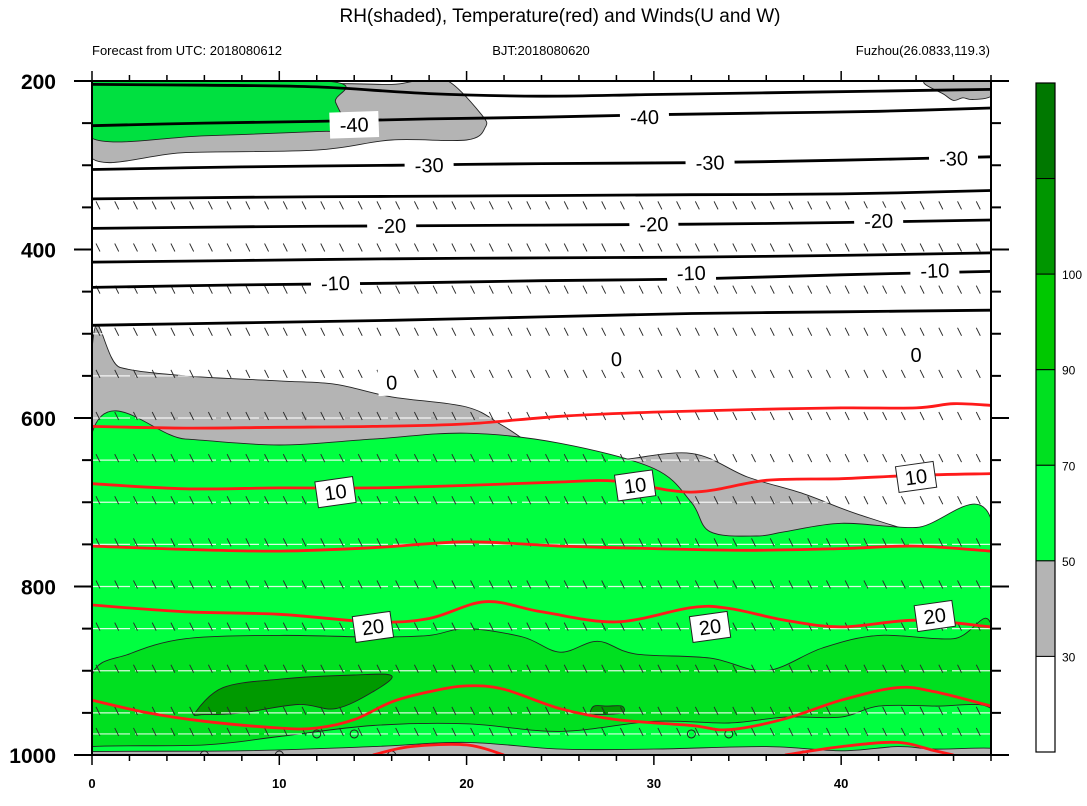  What do you see at coordinates (38, 82) in the screenshot?
I see `y-tick-label-200: 200` at bounding box center [38, 82].